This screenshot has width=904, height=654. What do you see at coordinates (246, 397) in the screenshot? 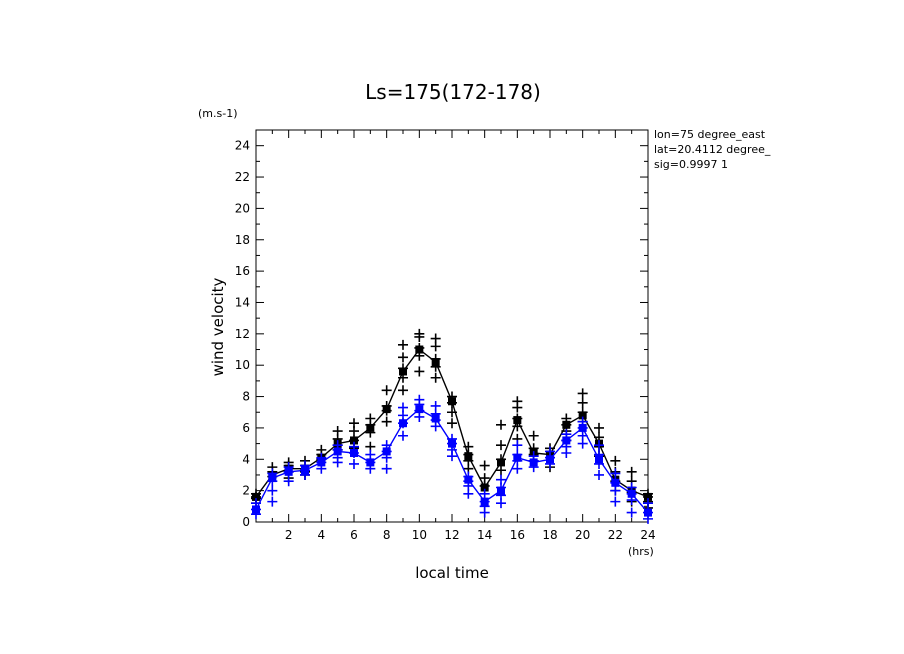
I see `y-tick-label: 8` at bounding box center [246, 397].